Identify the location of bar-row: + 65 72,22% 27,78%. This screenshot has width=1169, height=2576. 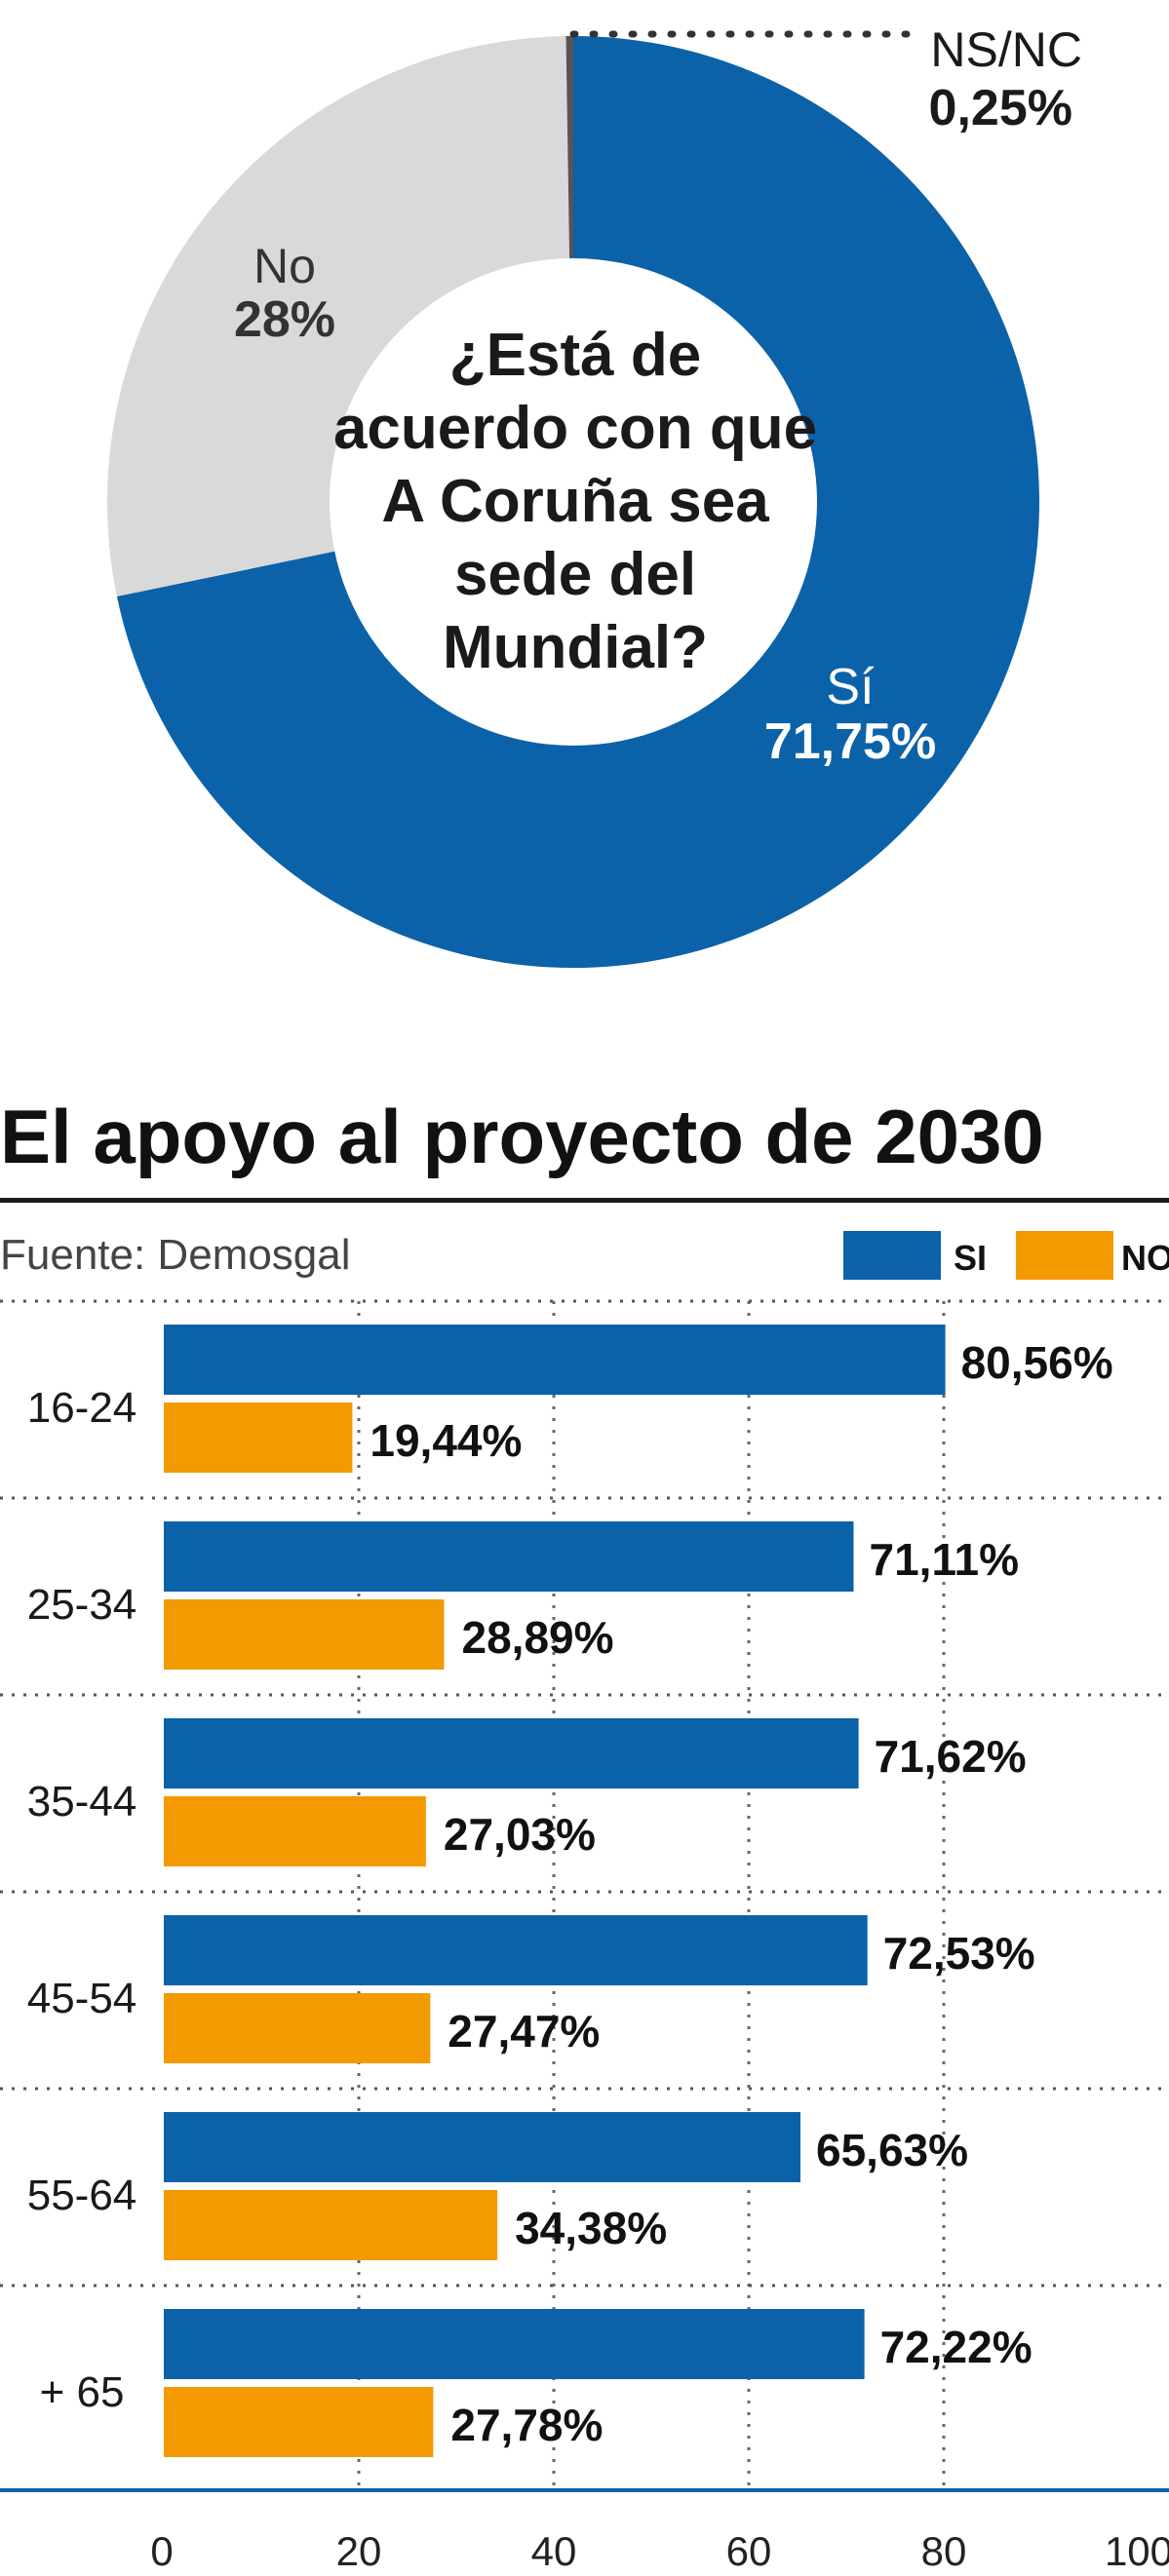
(536, 2383).